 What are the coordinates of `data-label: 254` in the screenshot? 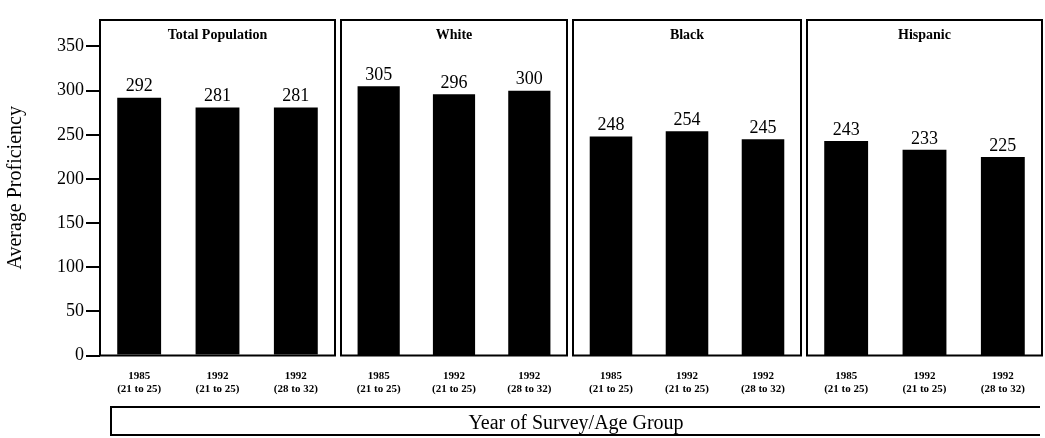 It's located at (687, 119).